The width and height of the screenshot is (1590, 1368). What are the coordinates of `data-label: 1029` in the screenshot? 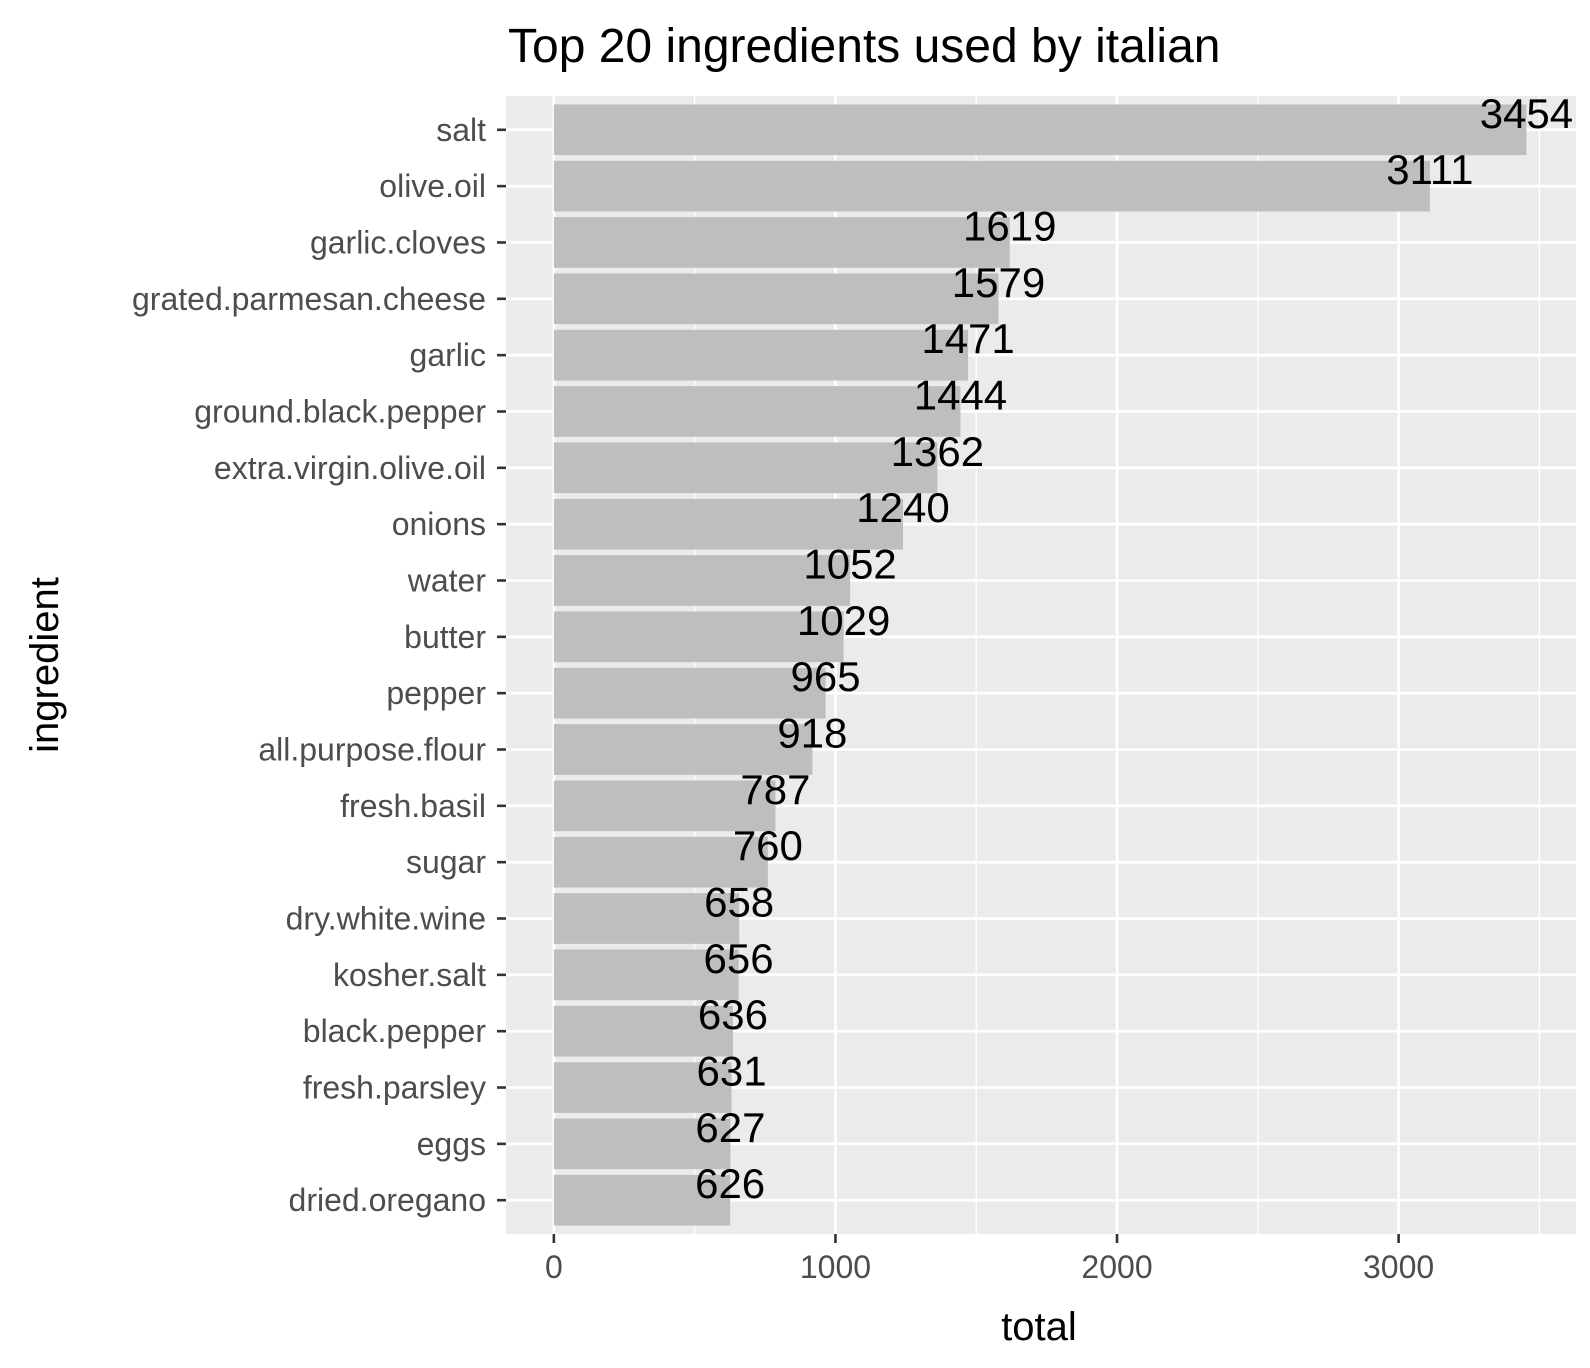 It's located at (843, 620).